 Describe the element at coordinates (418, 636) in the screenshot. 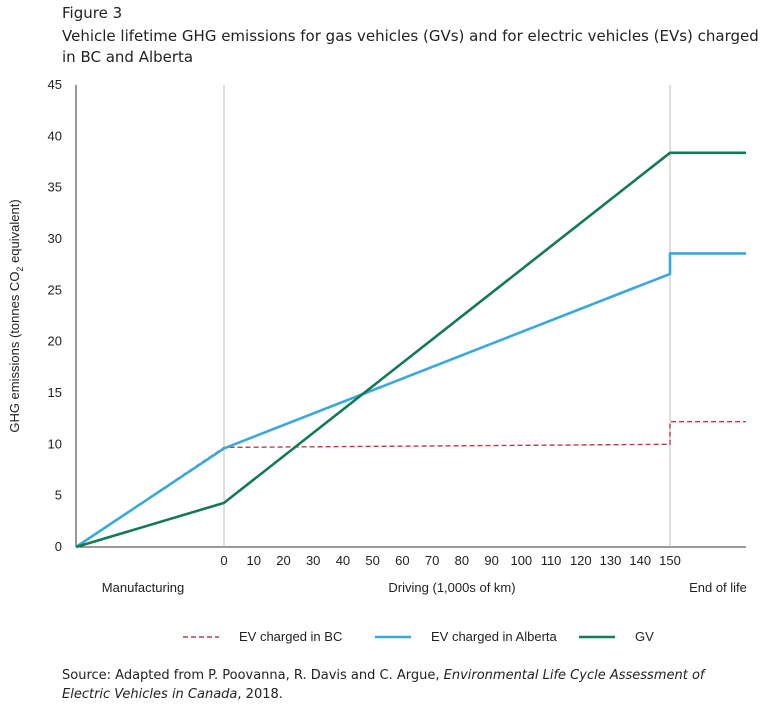

I see `legend: EV charged in BC EV charged in Alberta GV` at that location.